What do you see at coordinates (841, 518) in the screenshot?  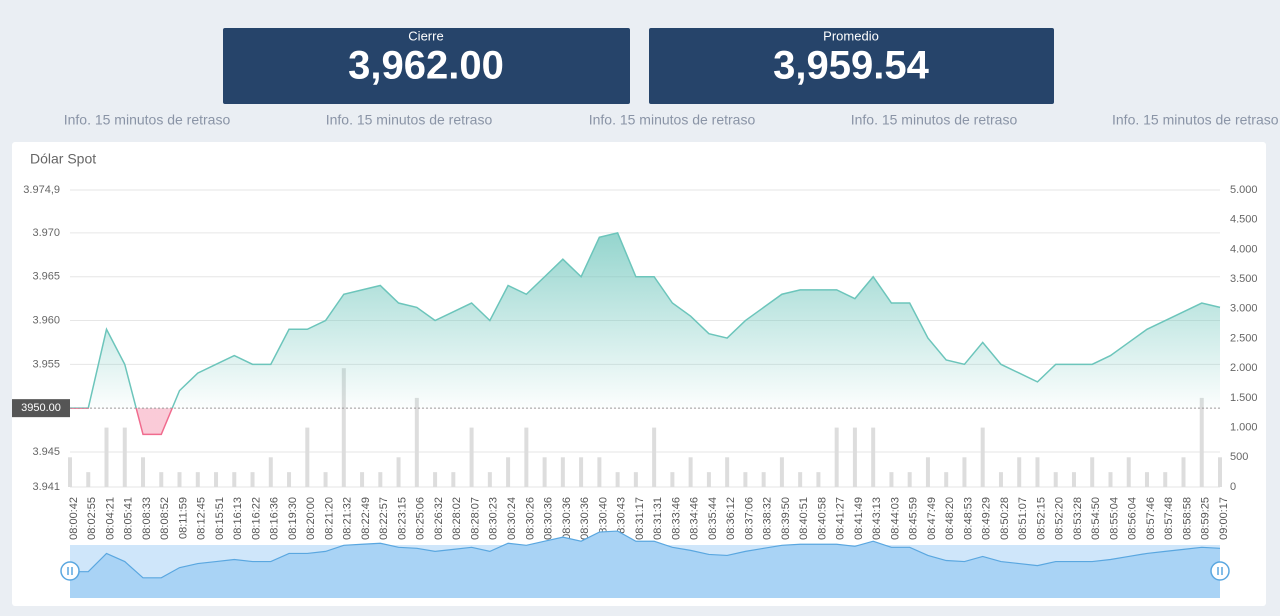 I see `x-tick-label: 08:41:27` at bounding box center [841, 518].